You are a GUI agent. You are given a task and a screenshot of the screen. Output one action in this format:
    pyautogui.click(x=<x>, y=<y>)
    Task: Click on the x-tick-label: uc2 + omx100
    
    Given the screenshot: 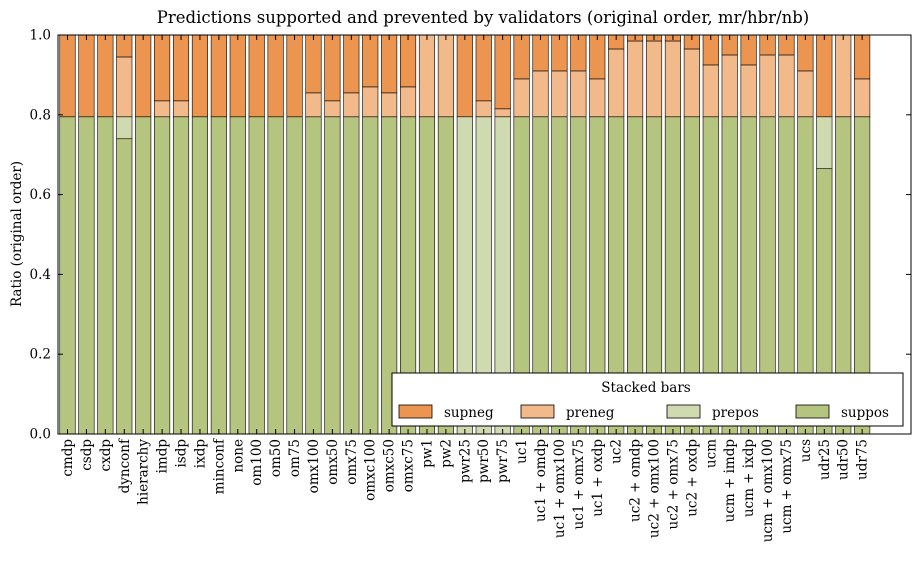 What is the action you would take?
    pyautogui.click(x=655, y=488)
    